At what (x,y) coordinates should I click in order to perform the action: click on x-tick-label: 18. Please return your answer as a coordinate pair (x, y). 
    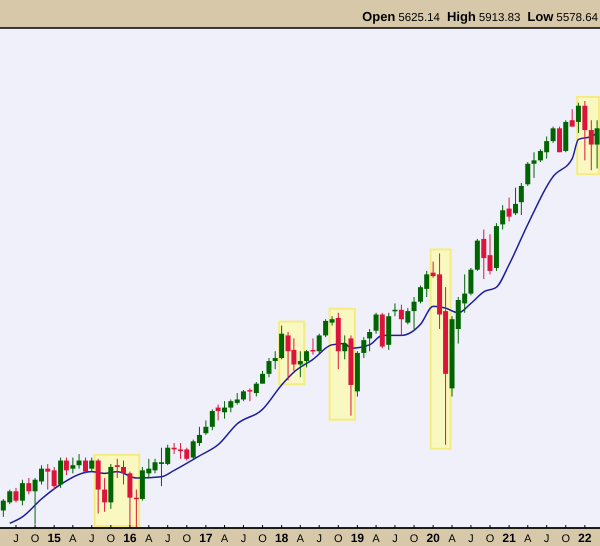
    Looking at the image, I should click on (281, 538).